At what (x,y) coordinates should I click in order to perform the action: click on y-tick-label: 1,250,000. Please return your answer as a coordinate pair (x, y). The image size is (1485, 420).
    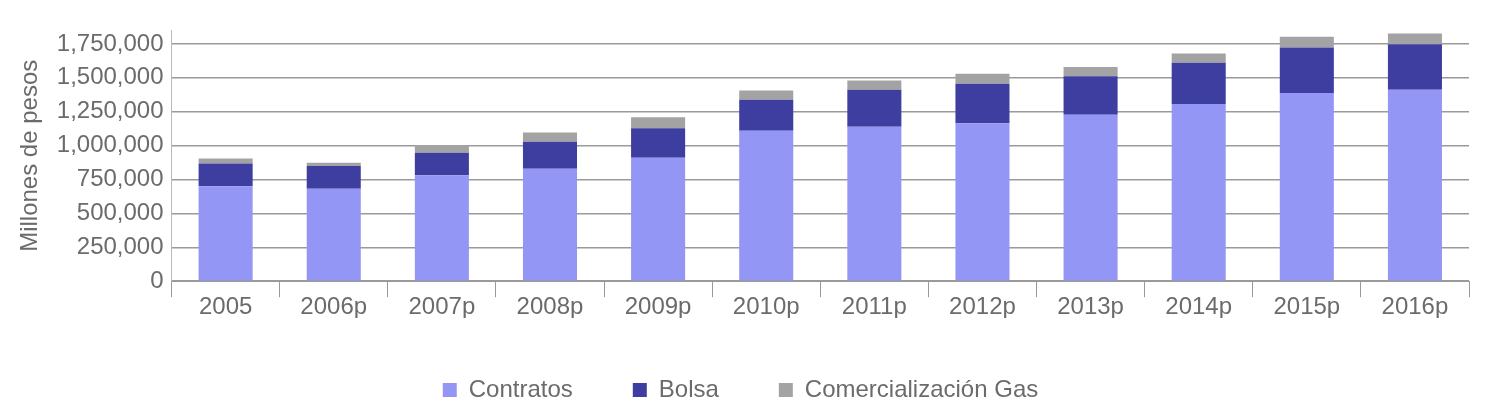
    Looking at the image, I should click on (110, 110).